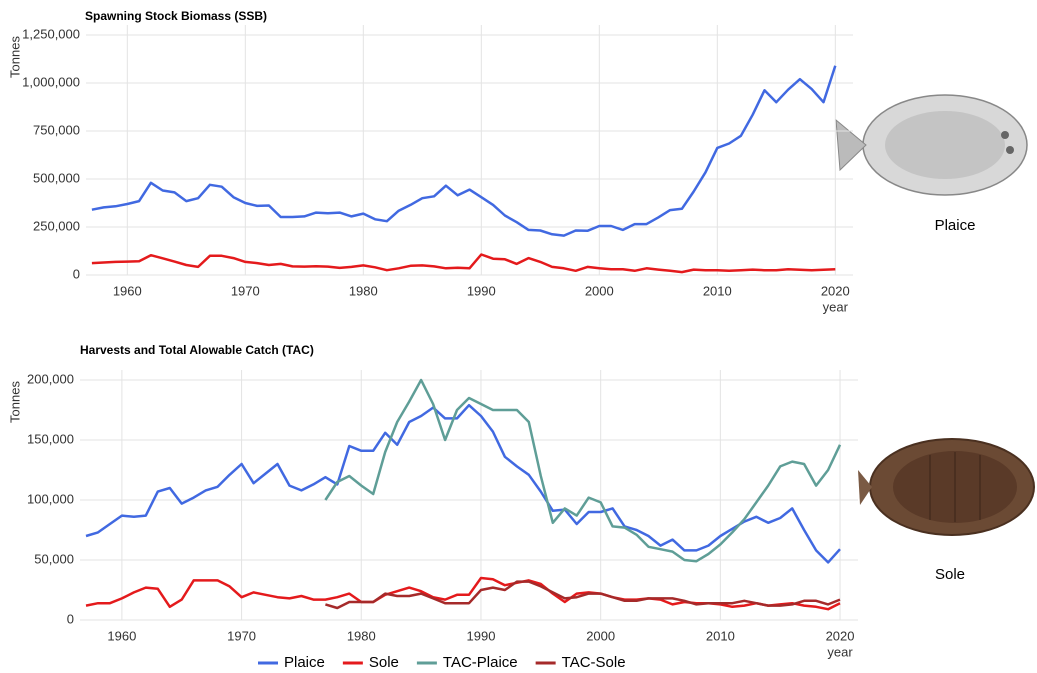 This screenshot has height=673, width=1037. I want to click on y-tick-label: 1,000,000, so click(51, 81).